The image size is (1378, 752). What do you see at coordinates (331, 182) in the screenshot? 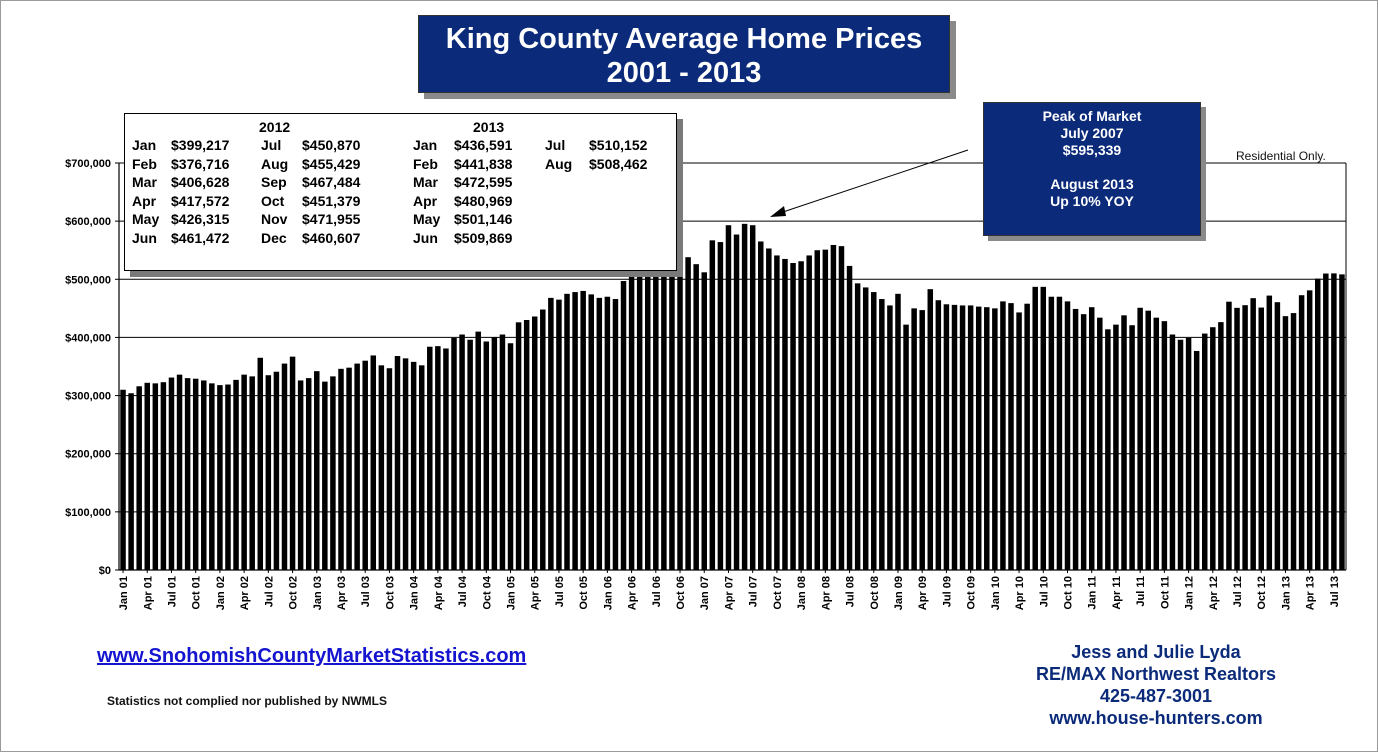
I see `table-price: $467,484` at bounding box center [331, 182].